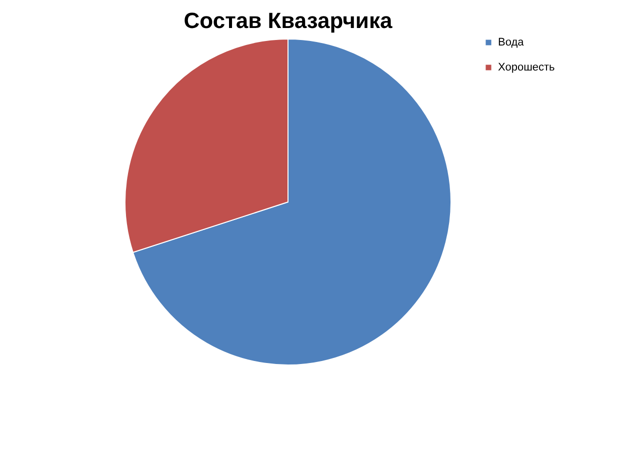 The image size is (641, 476). Describe the element at coordinates (527, 68) in the screenshot. I see `legend-label: Хорошесть` at that location.